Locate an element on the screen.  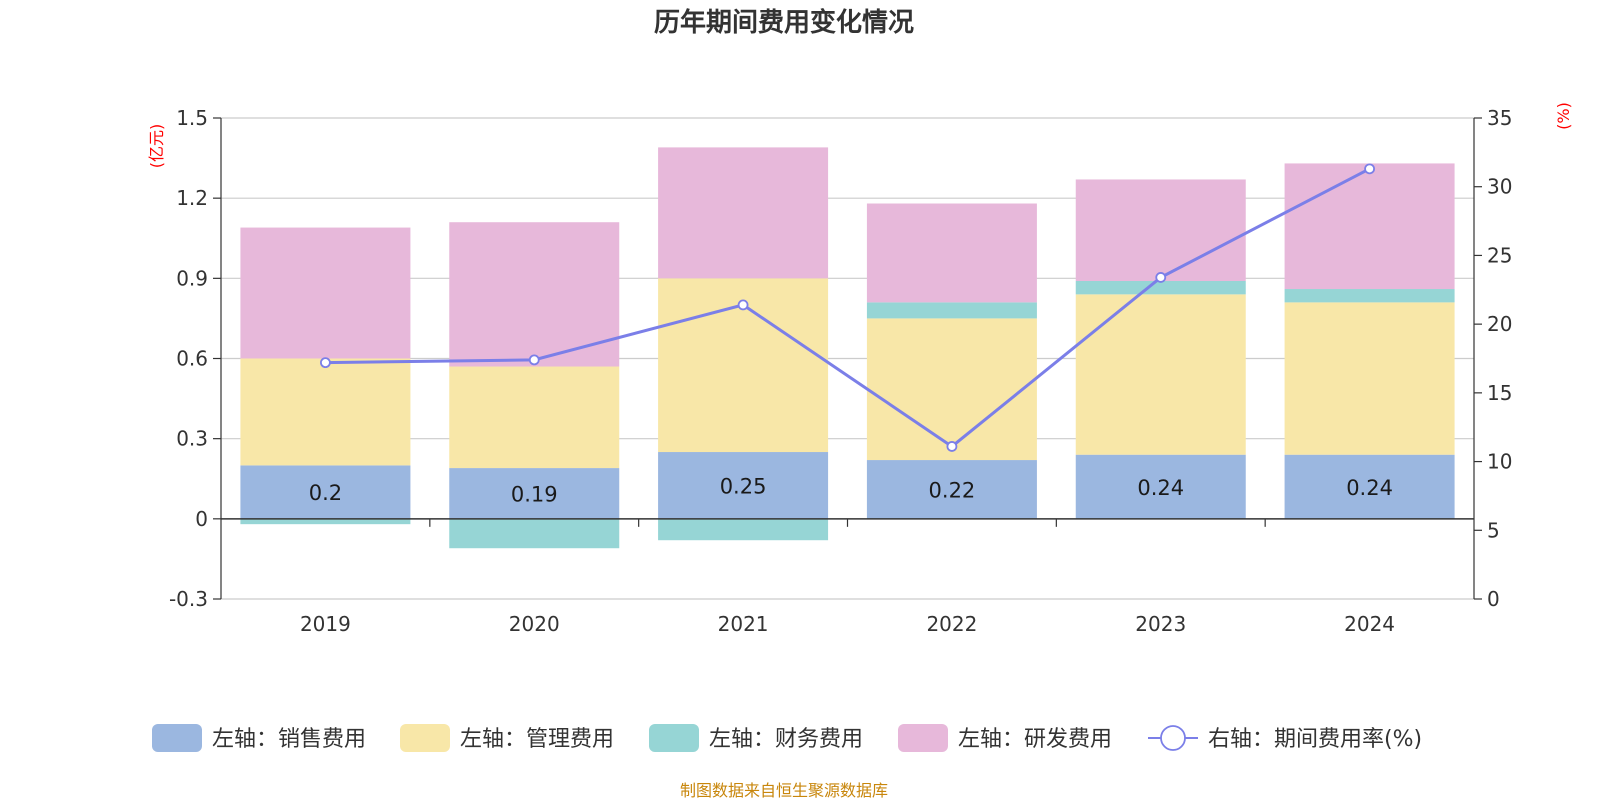
right-tick-label: 30 is located at coordinates (1499, 187).